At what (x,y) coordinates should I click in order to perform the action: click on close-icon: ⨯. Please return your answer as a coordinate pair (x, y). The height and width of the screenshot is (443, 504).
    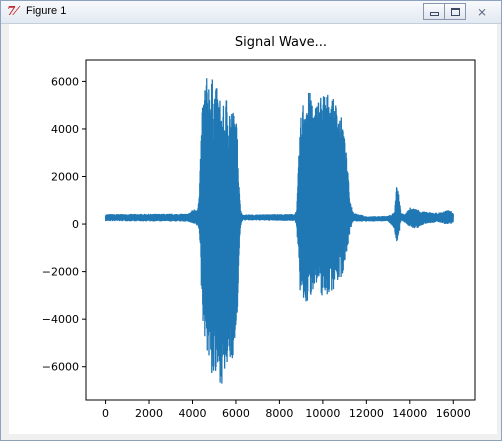
    Looking at the image, I should click on (482, 11).